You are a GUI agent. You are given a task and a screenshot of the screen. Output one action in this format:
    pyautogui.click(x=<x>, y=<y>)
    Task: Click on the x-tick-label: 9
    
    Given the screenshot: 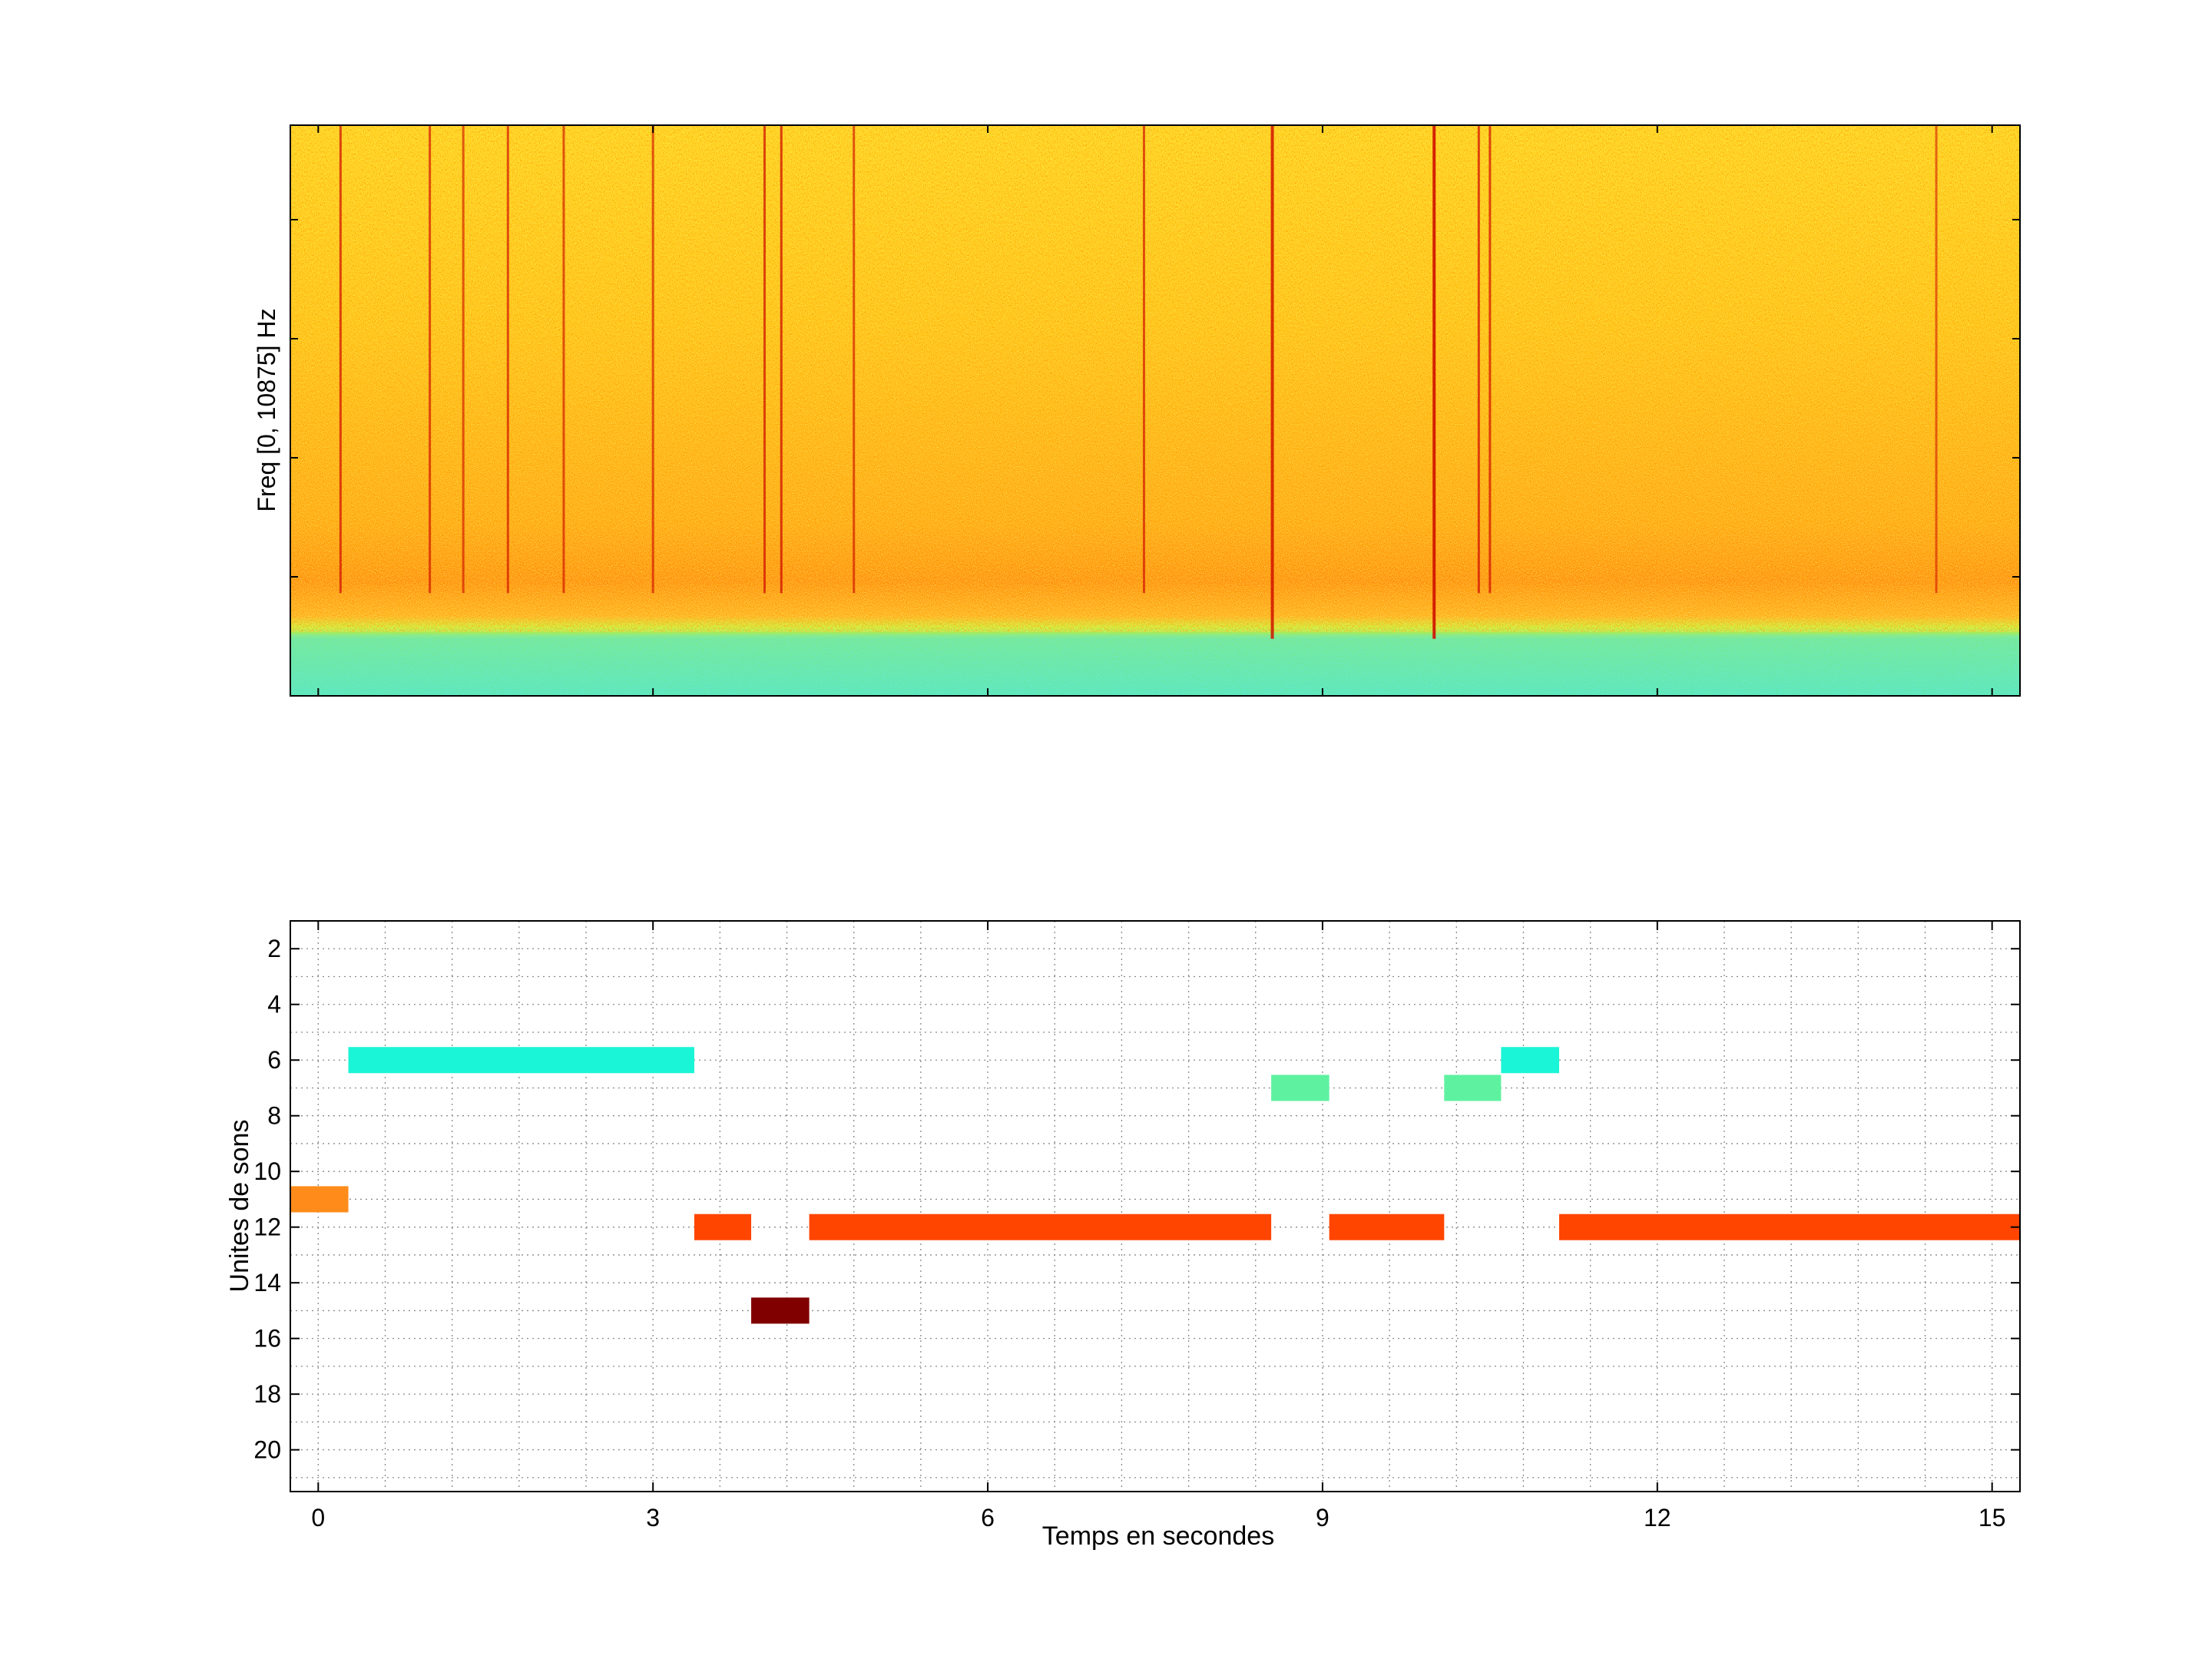 What is the action you would take?
    pyautogui.click(x=1323, y=1518)
    